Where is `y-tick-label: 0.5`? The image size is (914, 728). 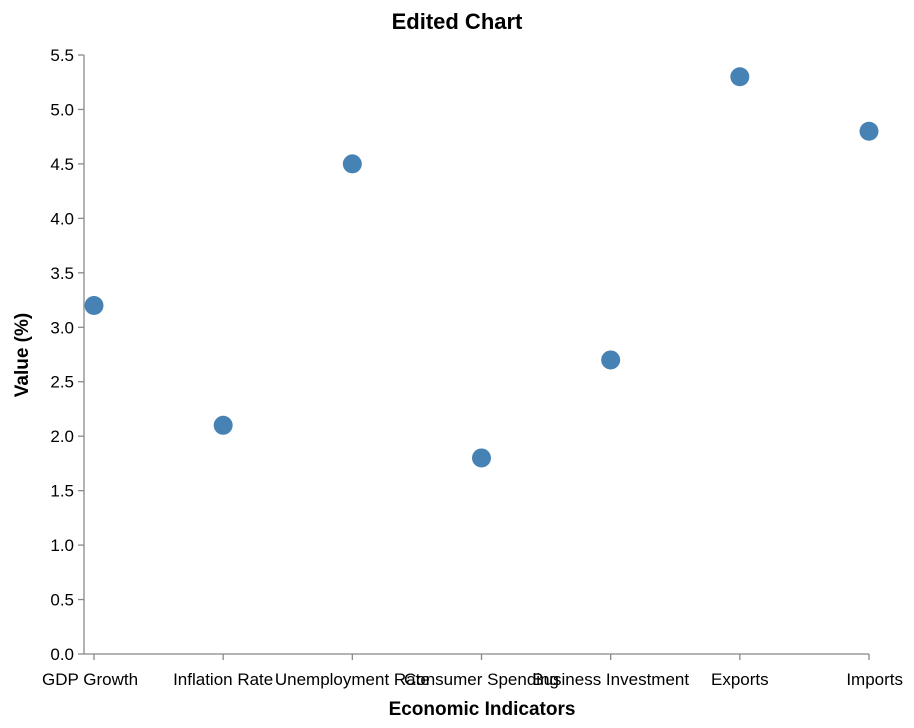
y-tick-label: 0.5 is located at coordinates (62, 600).